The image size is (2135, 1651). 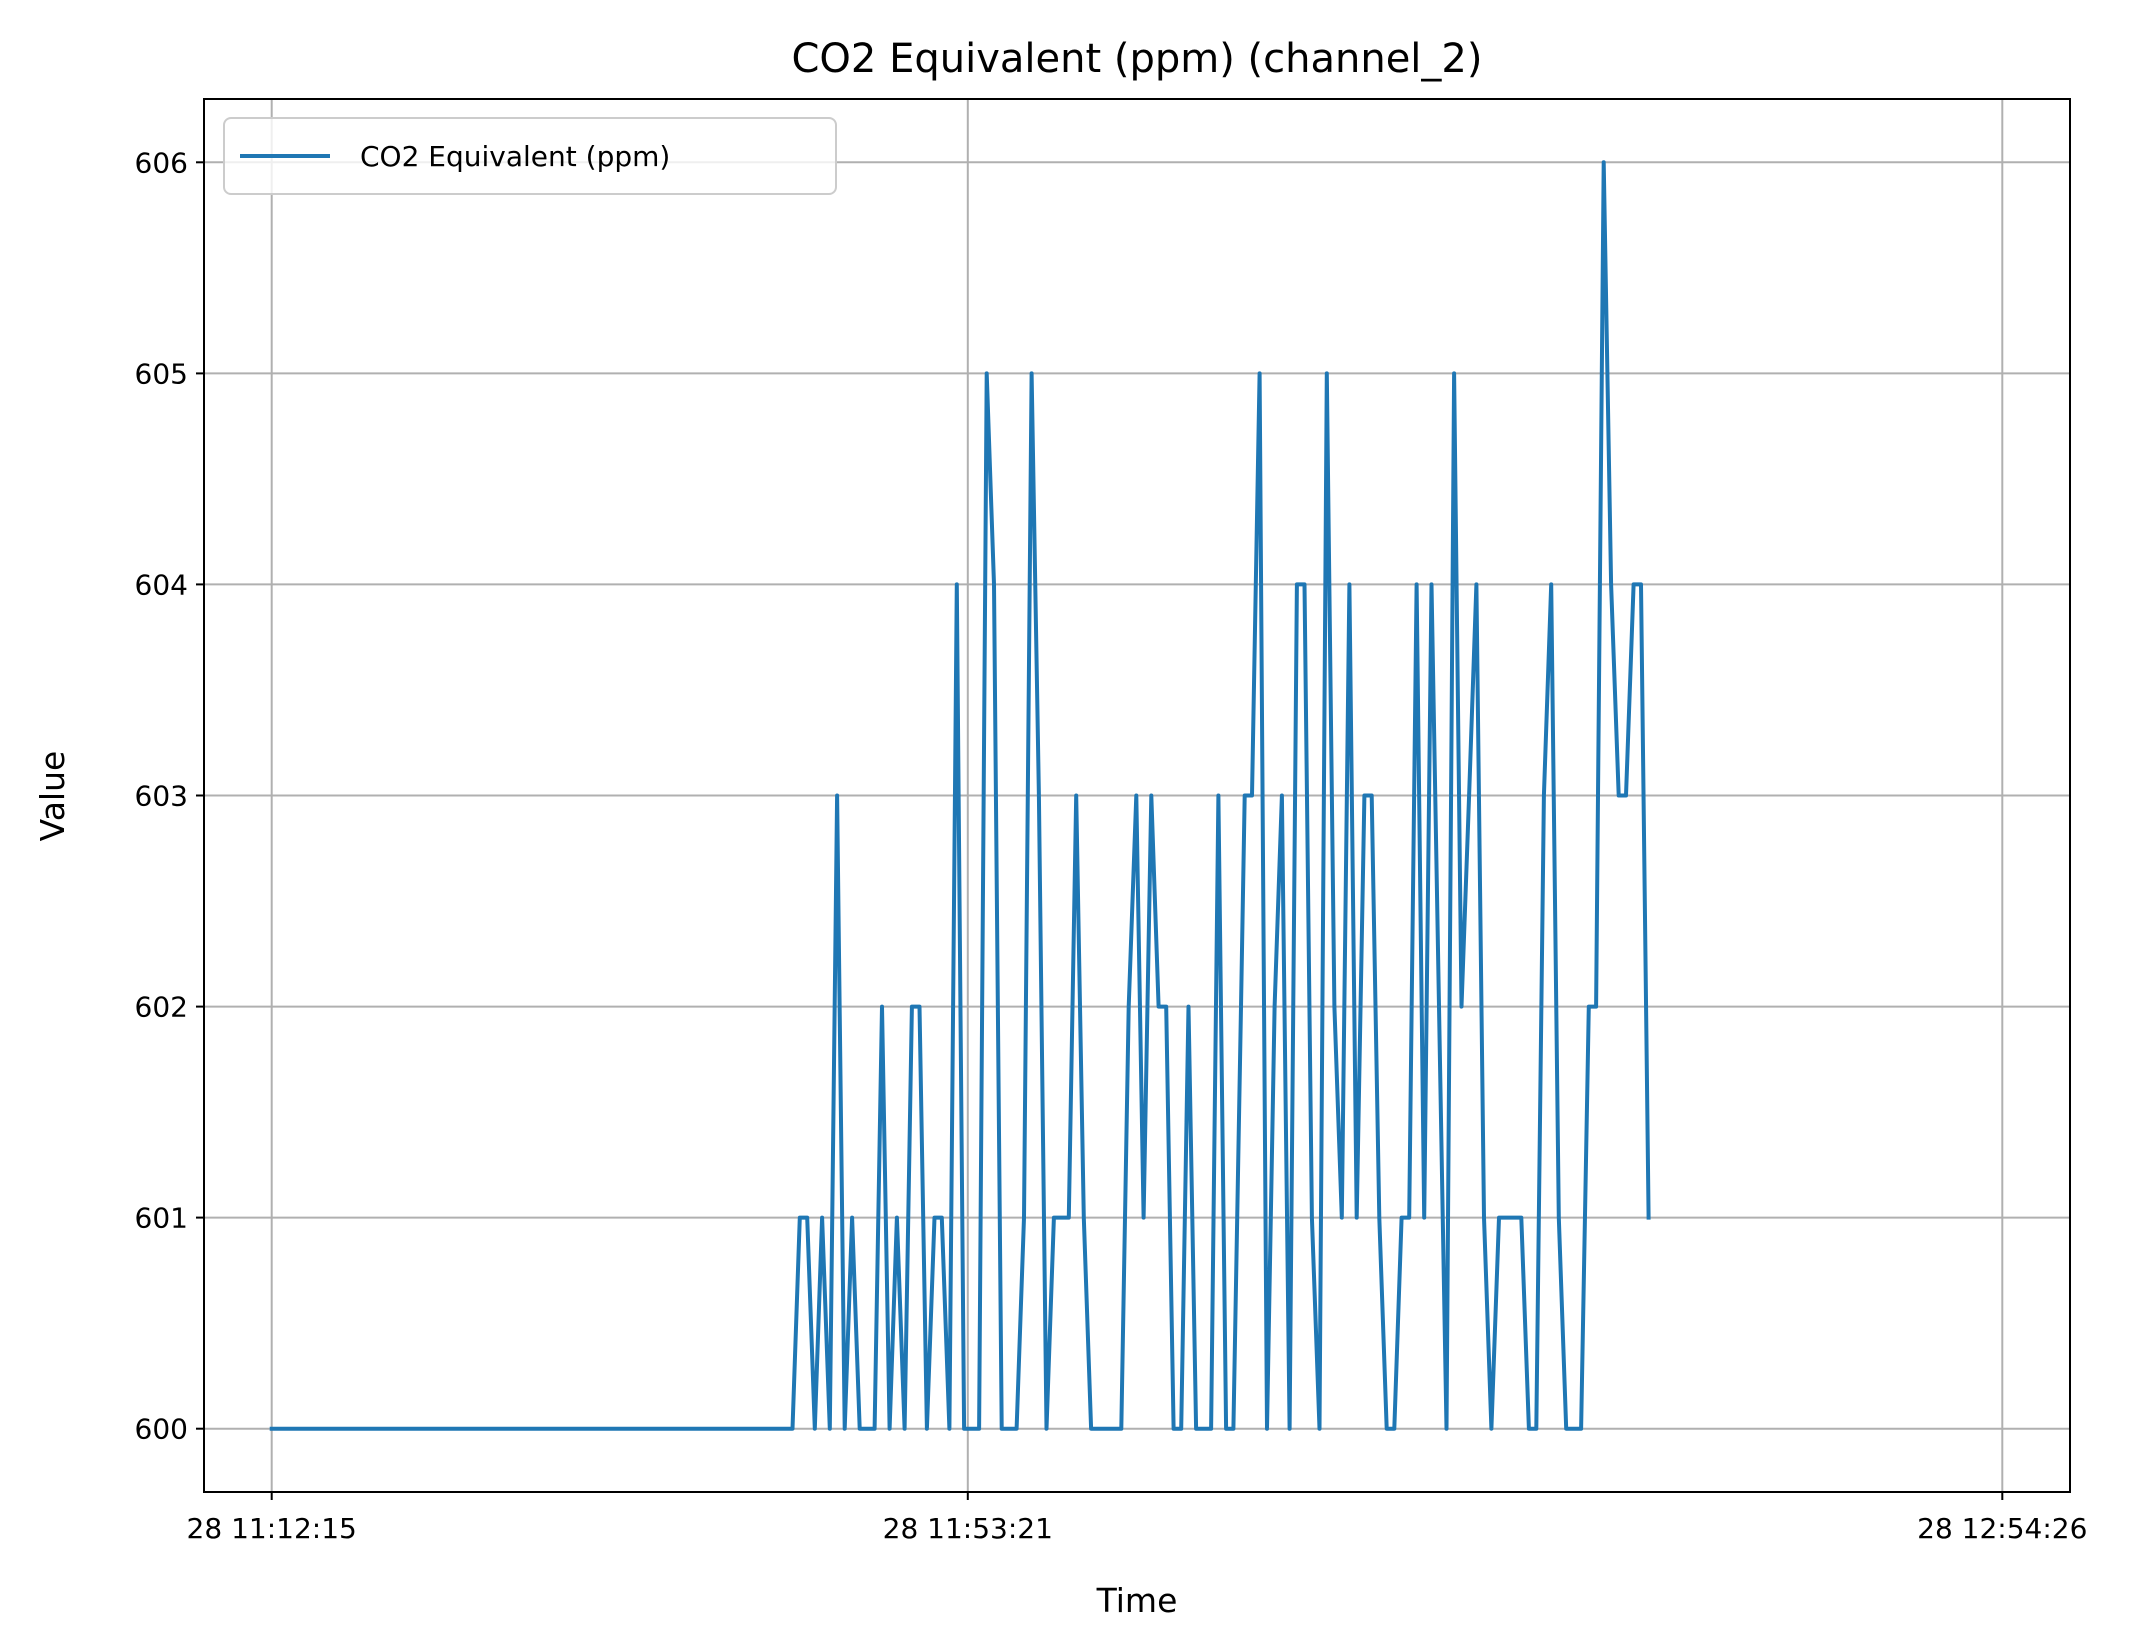 I want to click on x-tick-label: 28 12:54:26, so click(x=2002, y=1528).